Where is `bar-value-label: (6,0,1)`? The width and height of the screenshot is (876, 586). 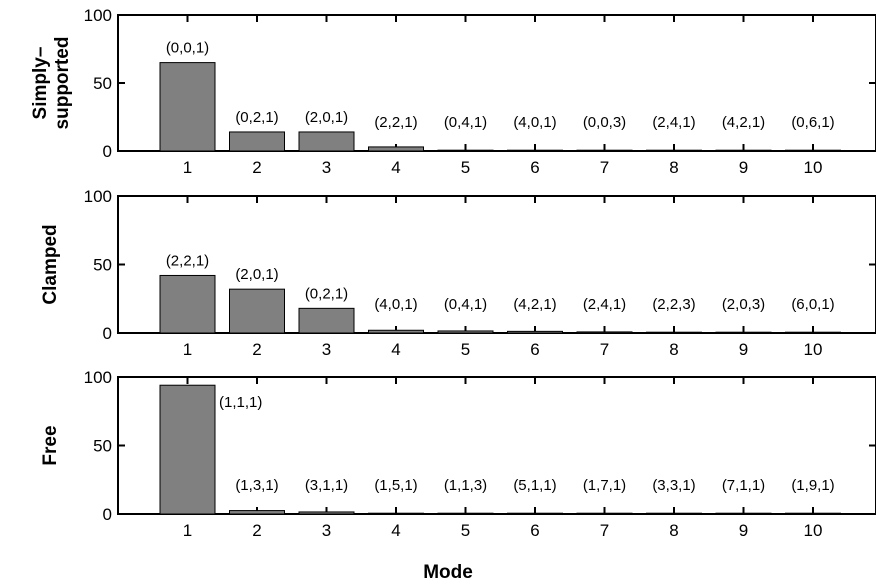
bar-value-label: (6,0,1) is located at coordinates (812, 304).